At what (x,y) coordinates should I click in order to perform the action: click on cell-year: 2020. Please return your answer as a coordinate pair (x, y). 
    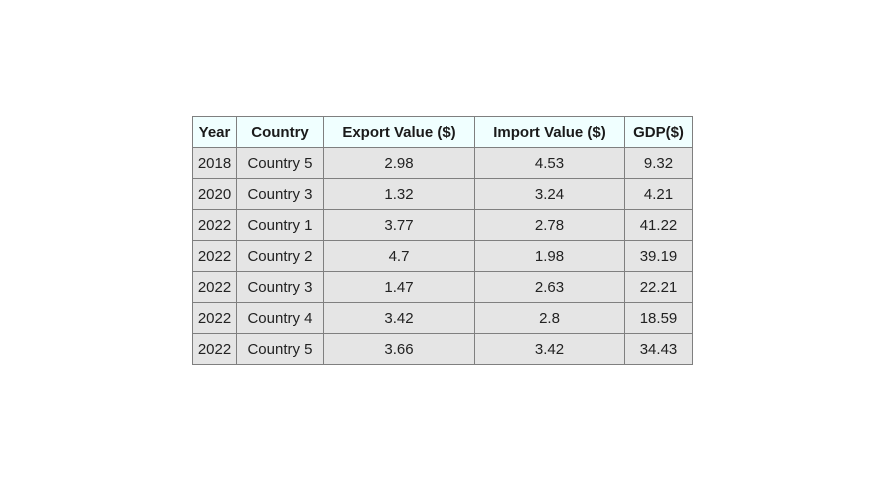
    Looking at the image, I should click on (214, 194).